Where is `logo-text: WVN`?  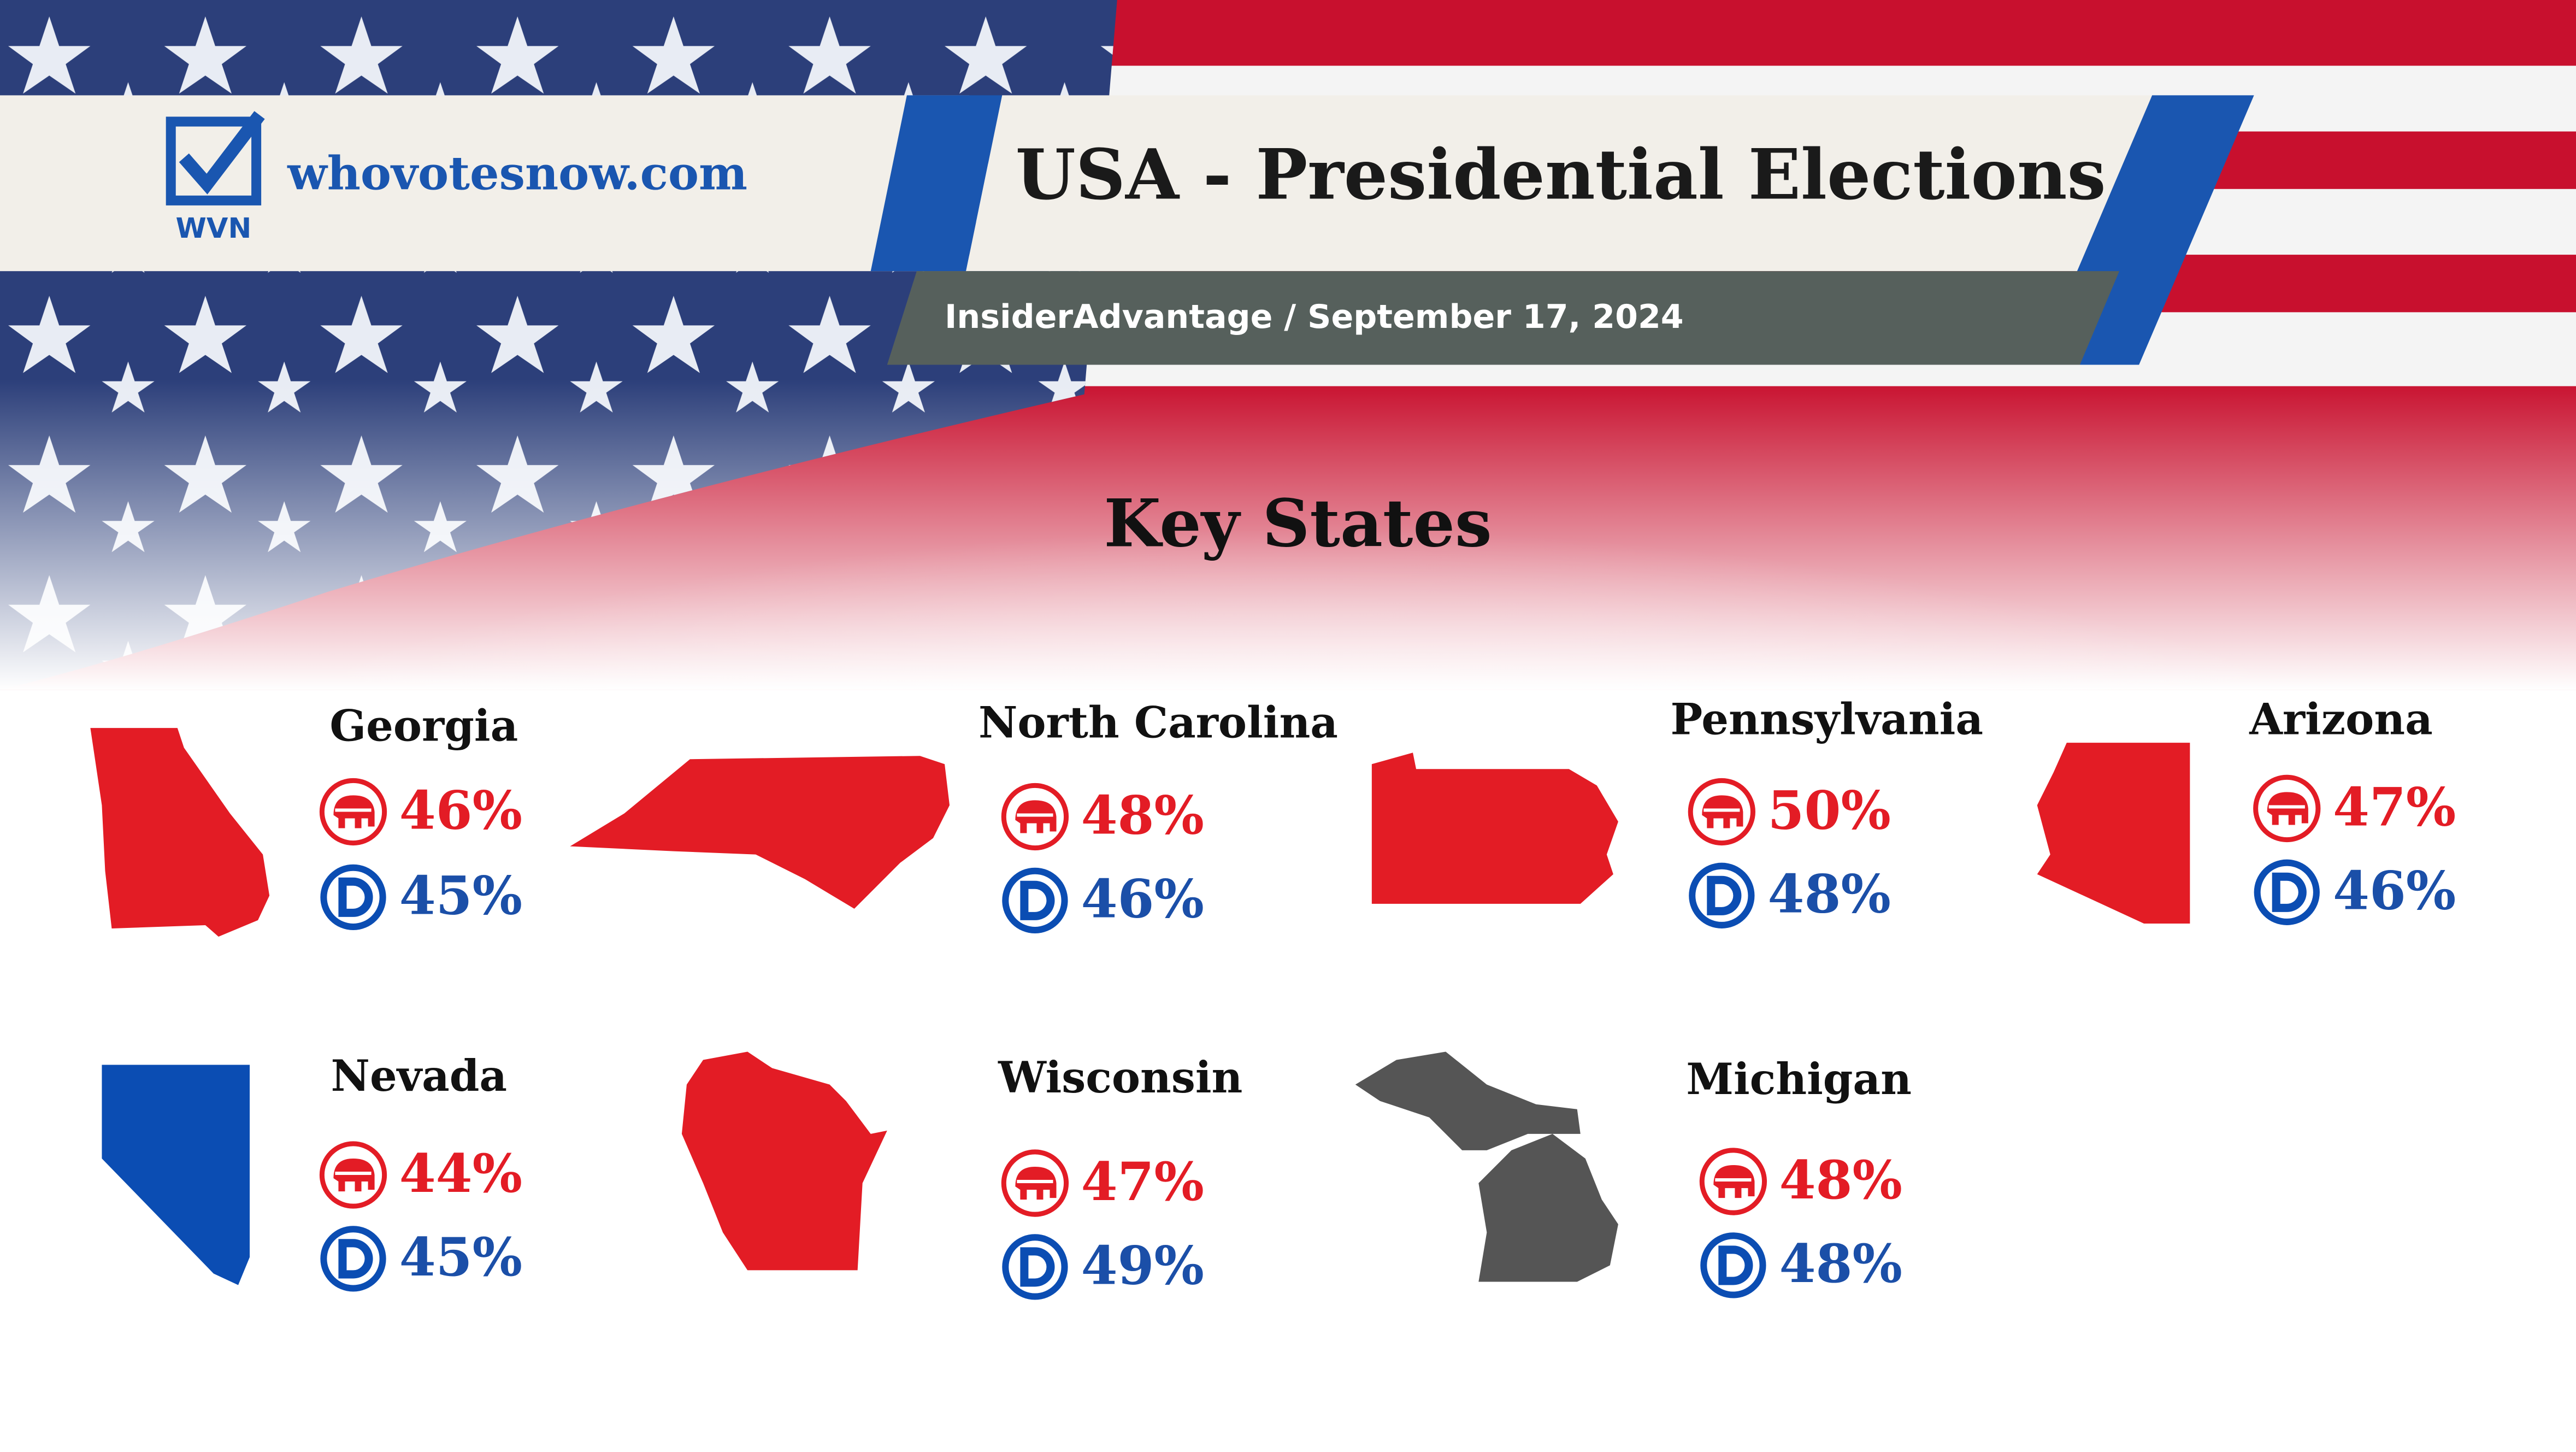 logo-text: WVN is located at coordinates (214, 229).